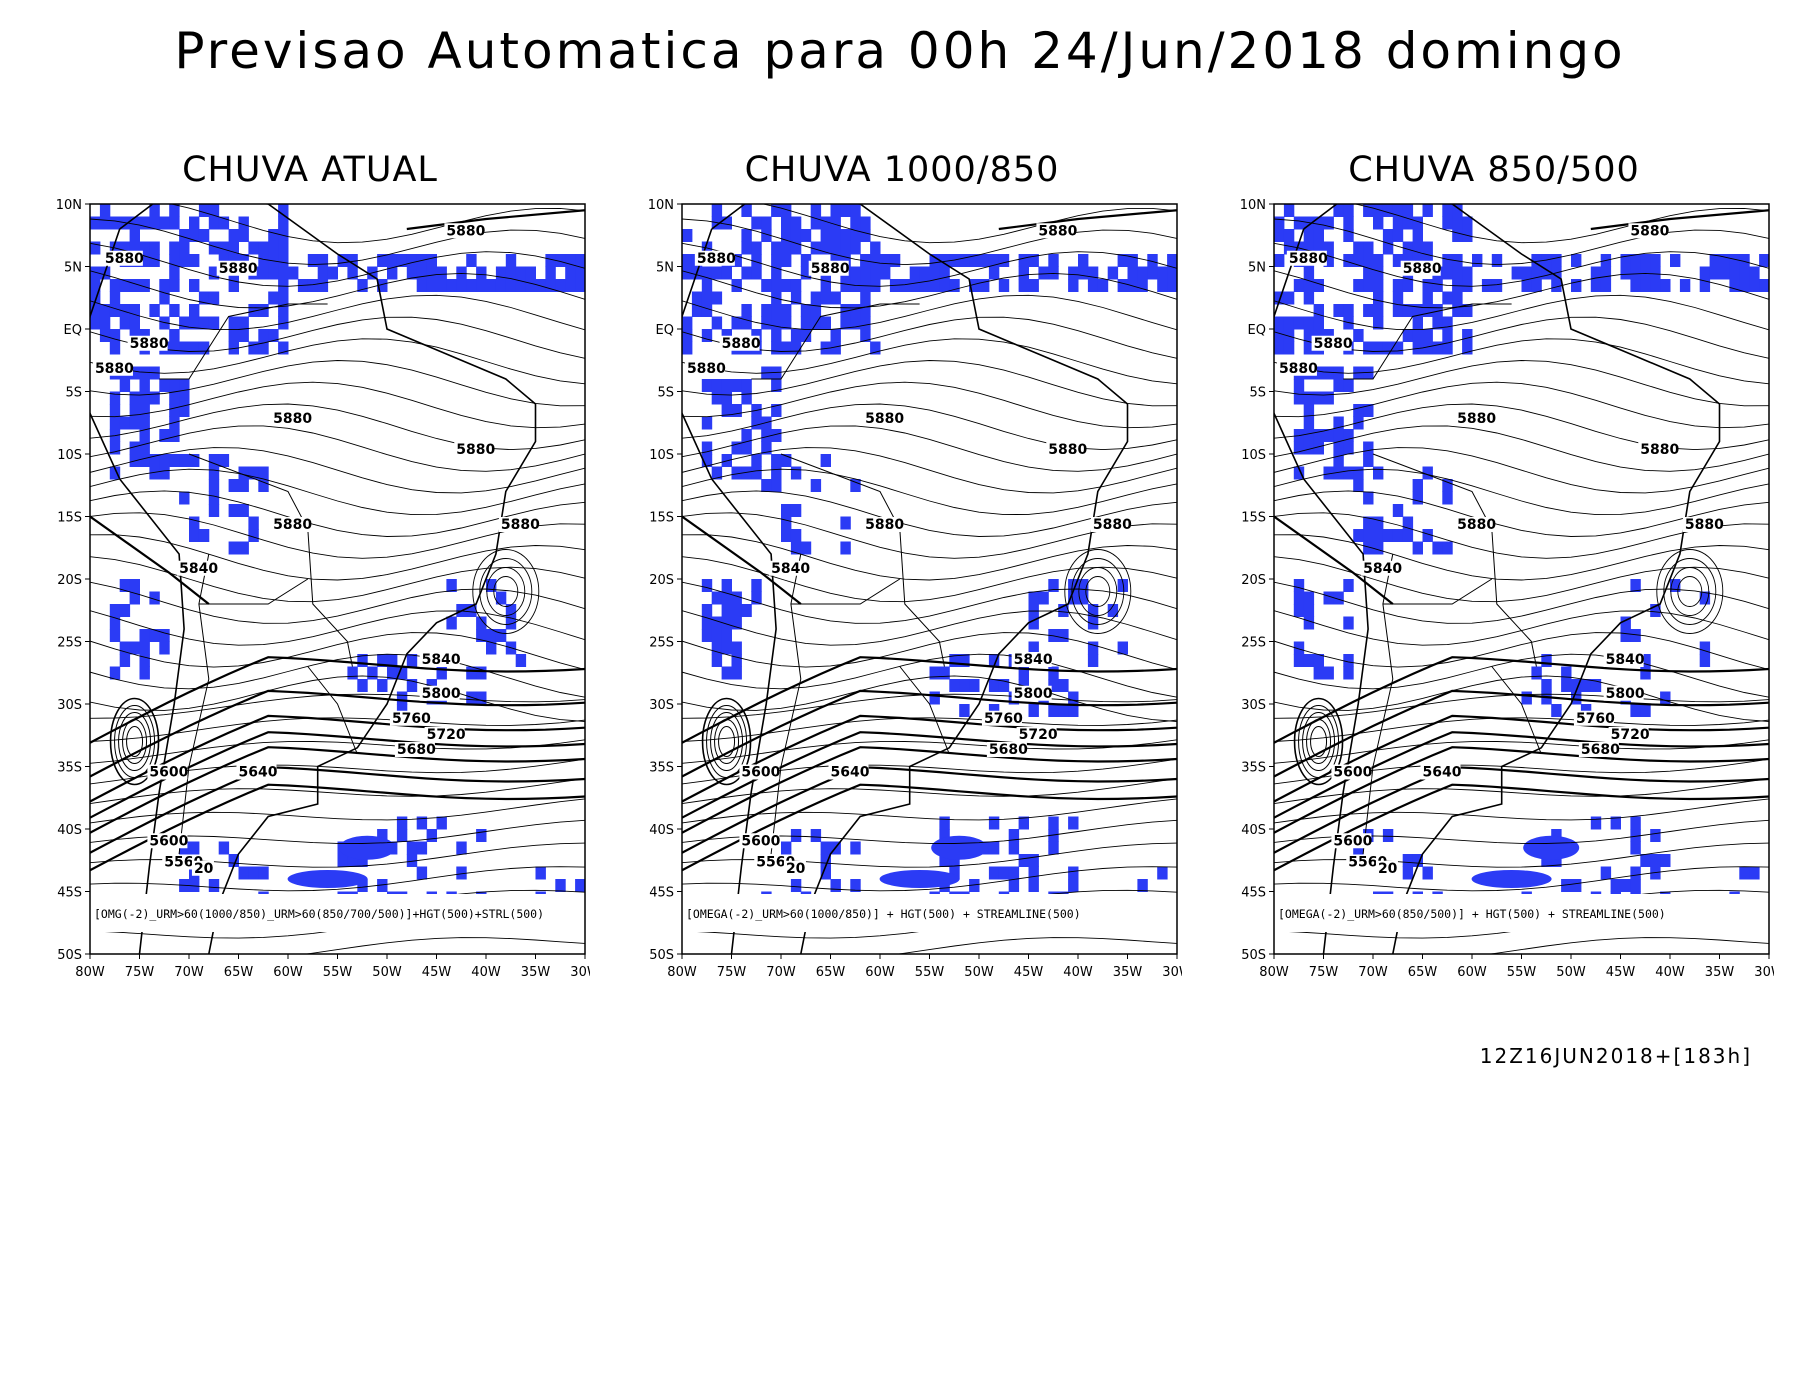 The width and height of the screenshot is (1800, 1400). Describe the element at coordinates (1324, 972) in the screenshot. I see `lon-label: 75W` at that location.